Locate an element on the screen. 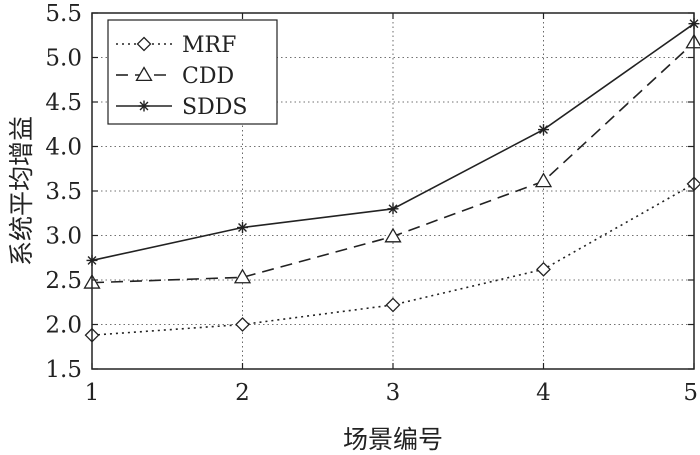 The height and width of the screenshot is (455, 700). legend-label: CDD is located at coordinates (208, 76).